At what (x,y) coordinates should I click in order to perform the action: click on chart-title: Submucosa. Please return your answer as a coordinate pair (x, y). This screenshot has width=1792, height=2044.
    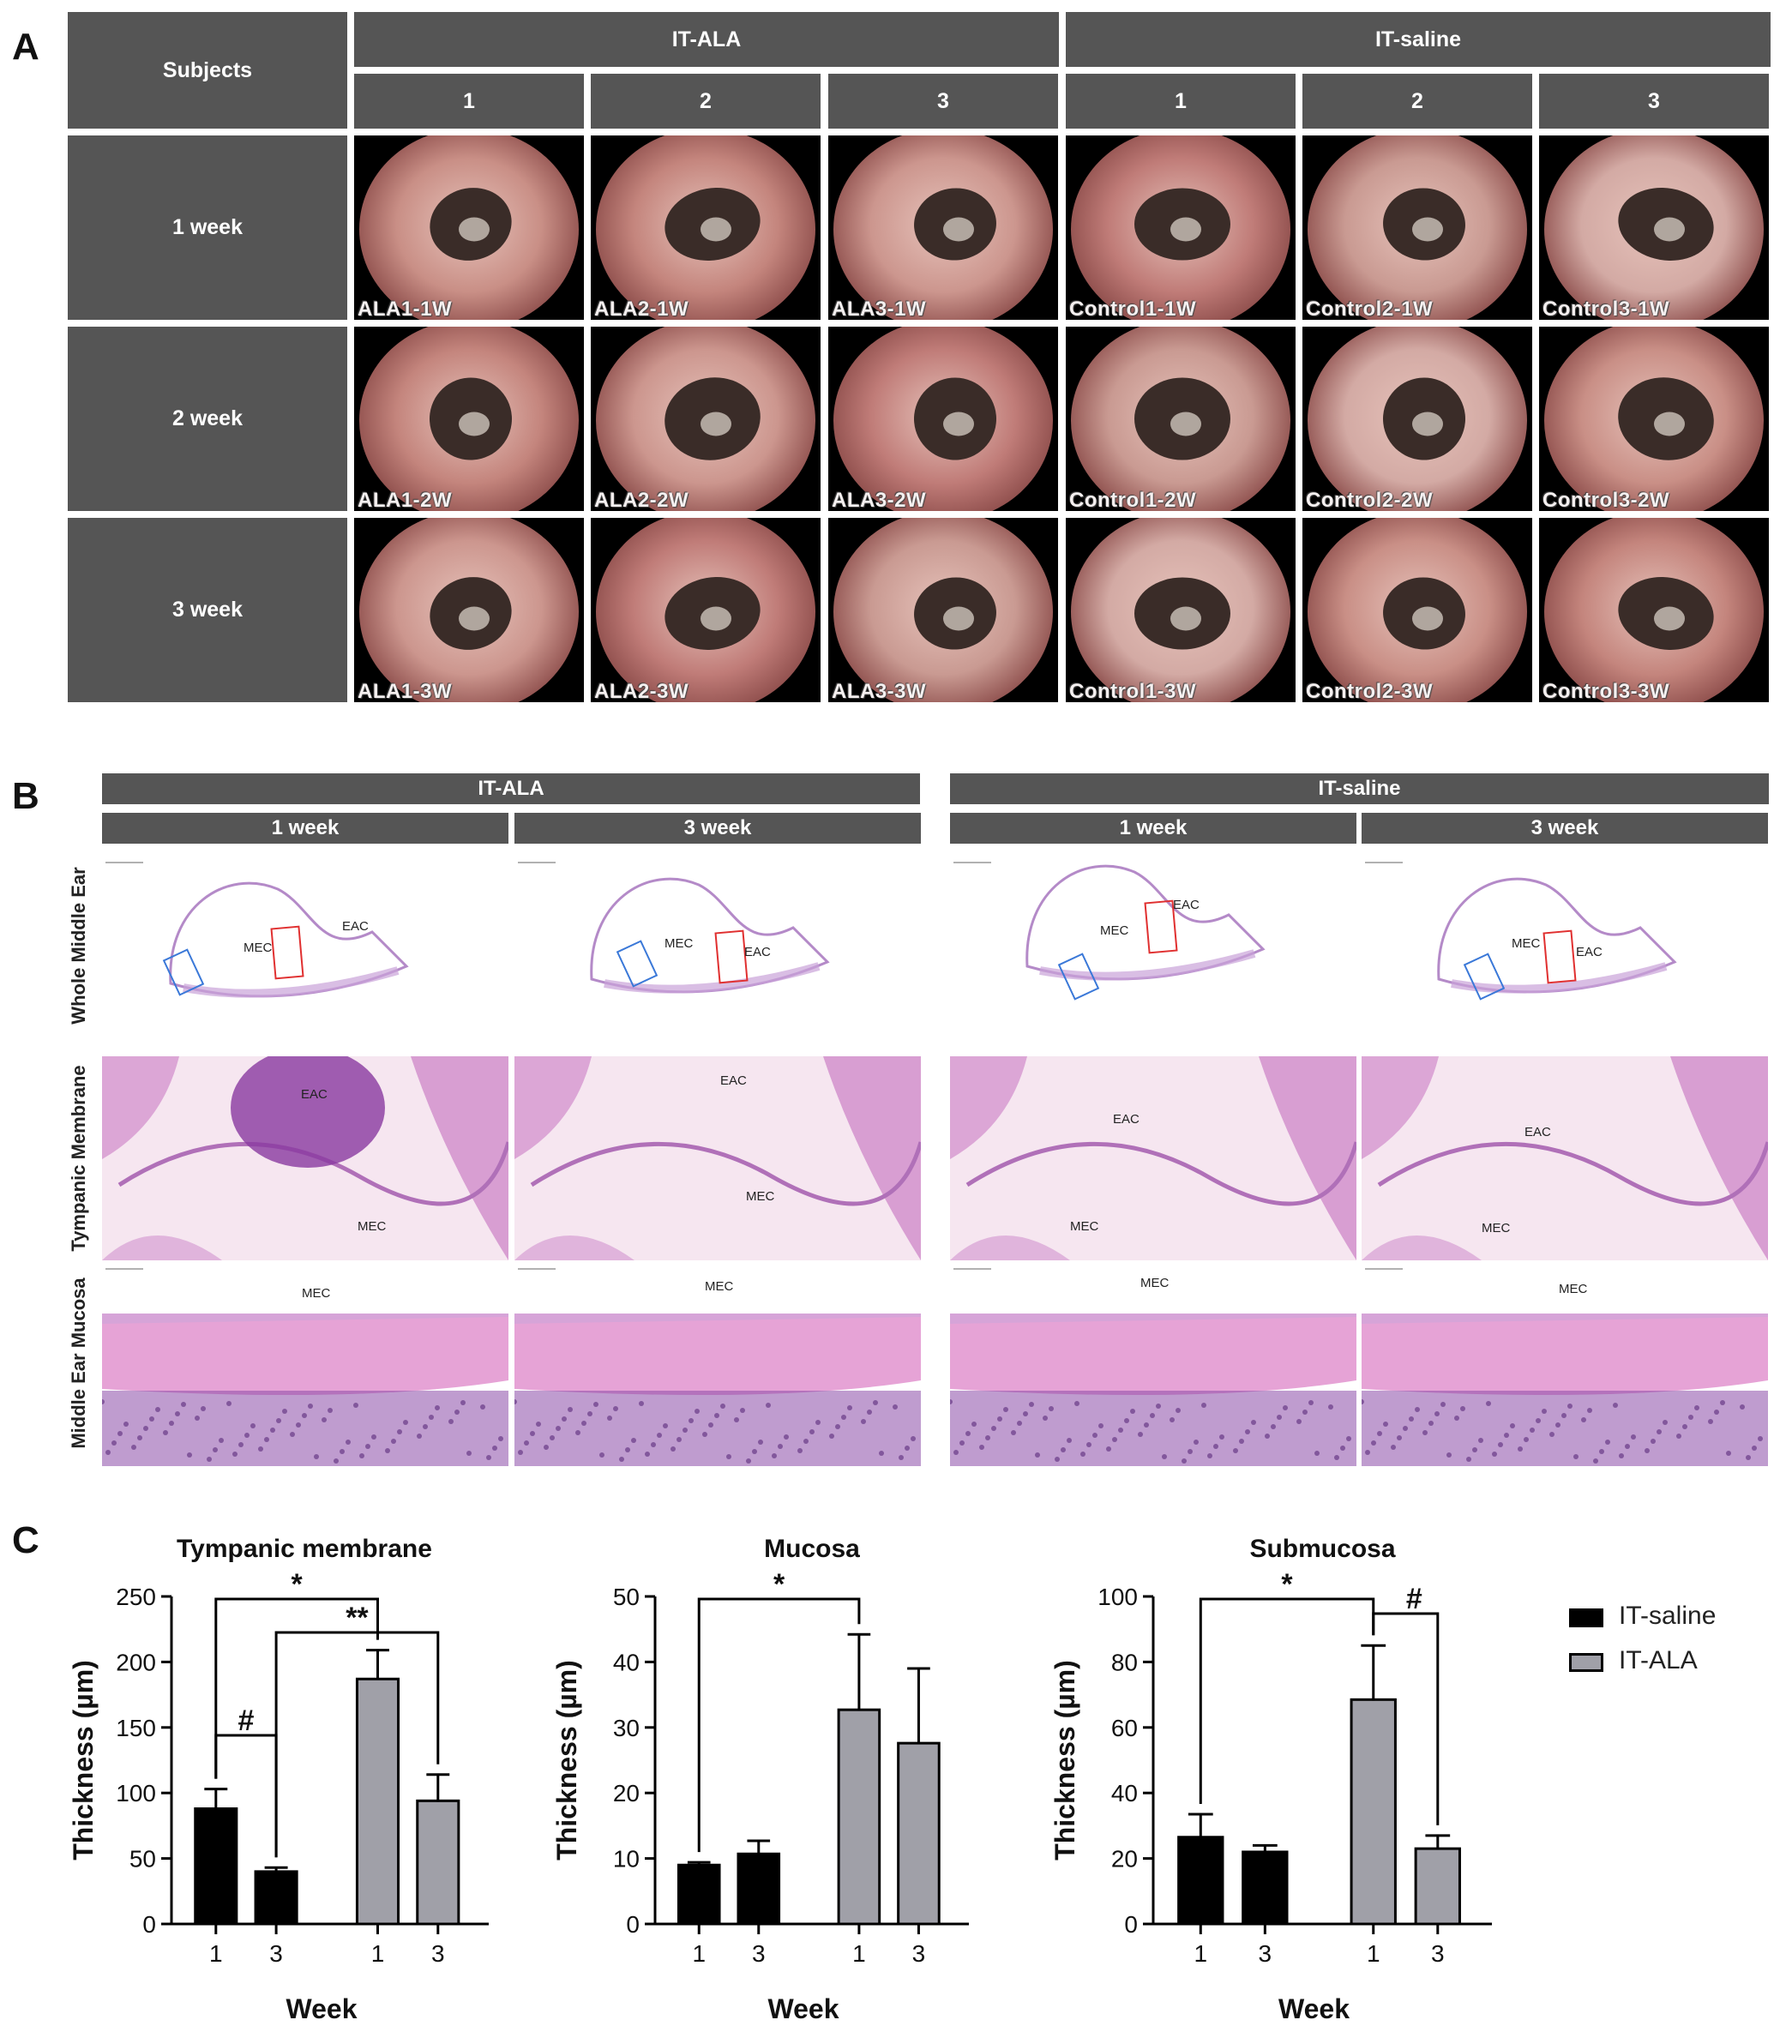
    Looking at the image, I should click on (1322, 1549).